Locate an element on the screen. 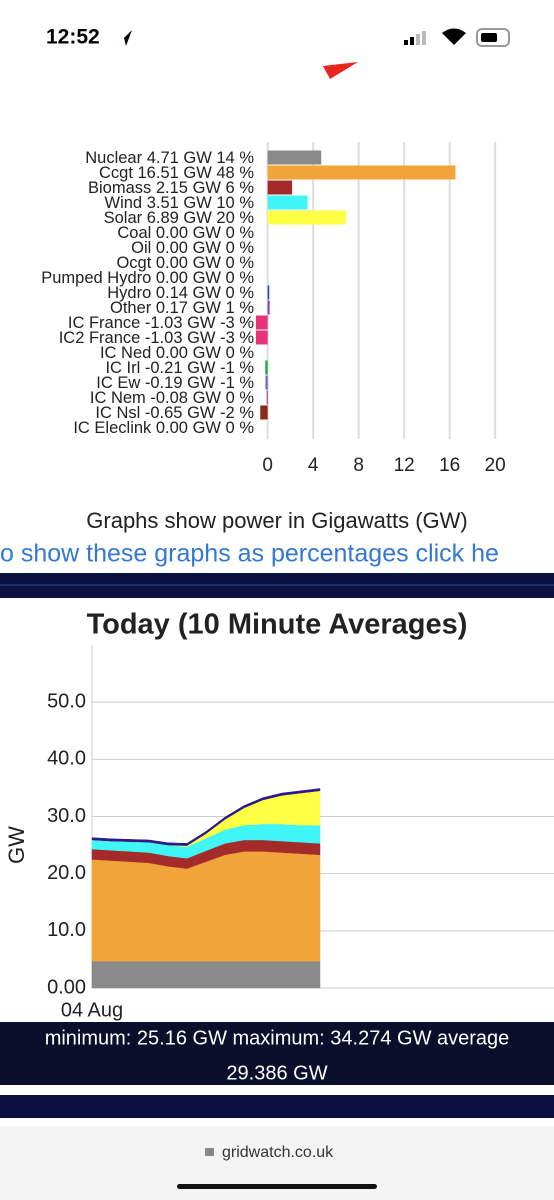  bar-label: IC Nsl -0.65 GW -2 % is located at coordinates (174, 413).